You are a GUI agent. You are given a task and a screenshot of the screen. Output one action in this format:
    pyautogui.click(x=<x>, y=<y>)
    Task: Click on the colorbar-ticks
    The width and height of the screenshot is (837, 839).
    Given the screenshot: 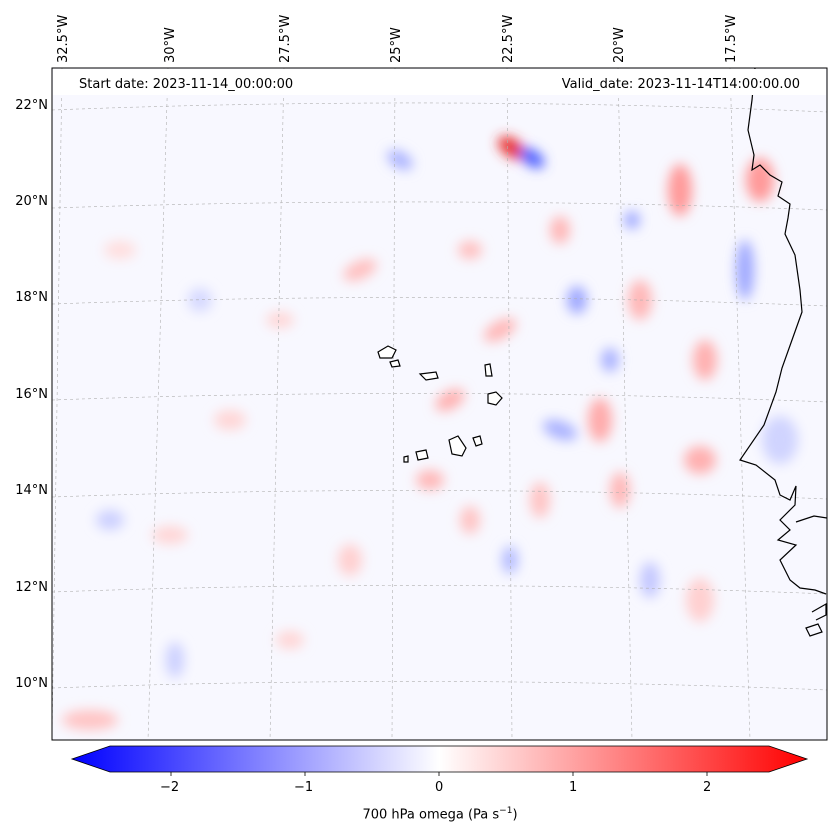 What is the action you would take?
    pyautogui.click(x=439, y=774)
    